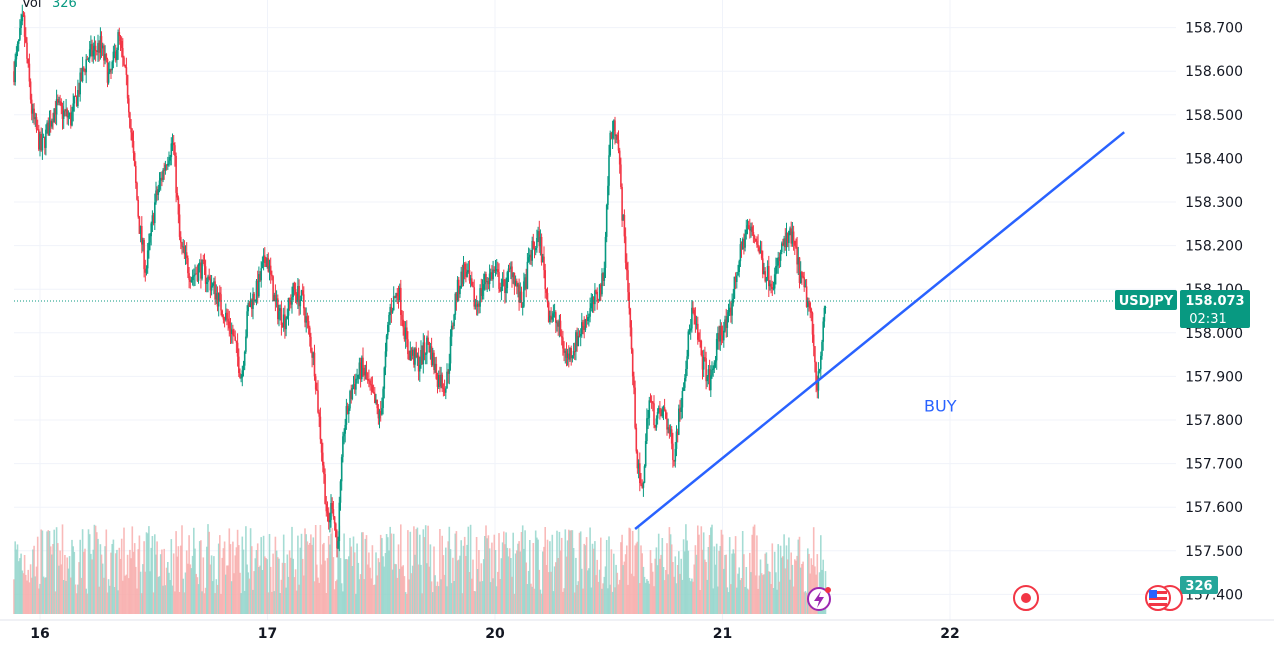  I want to click on symbol-tag: USDJPY, so click(1146, 300).